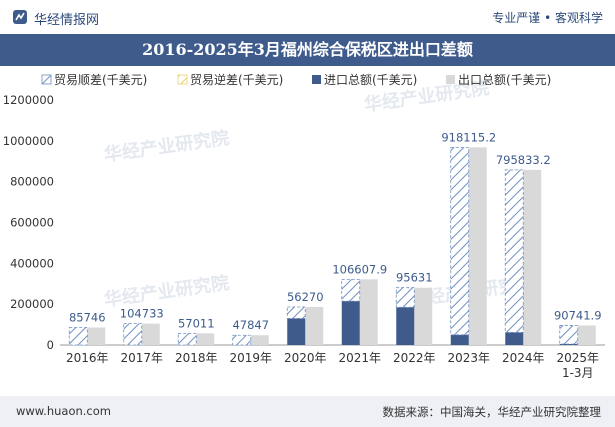 The image size is (615, 427). Describe the element at coordinates (414, 278) in the screenshot. I see `data-label: 95631` at that location.